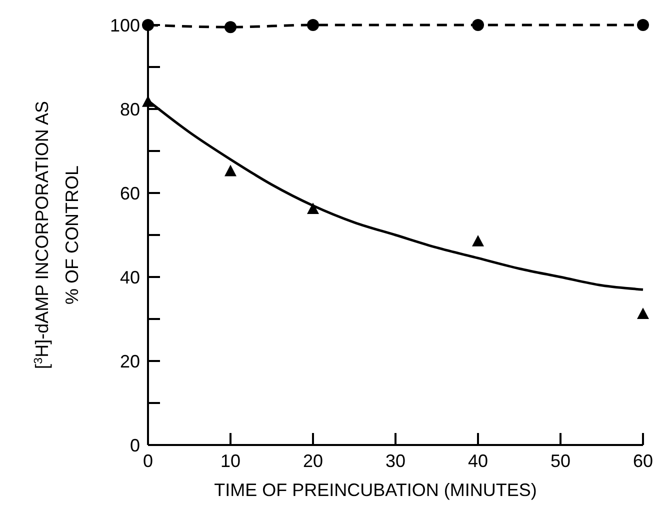 This screenshot has width=665, height=506. I want to click on y-tick-label: 60, so click(130, 193).